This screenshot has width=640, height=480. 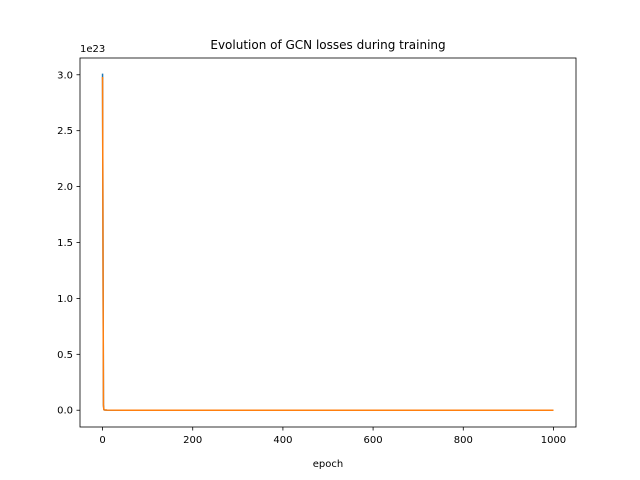 I want to click on y-tick-label: 0.0, so click(x=65, y=411).